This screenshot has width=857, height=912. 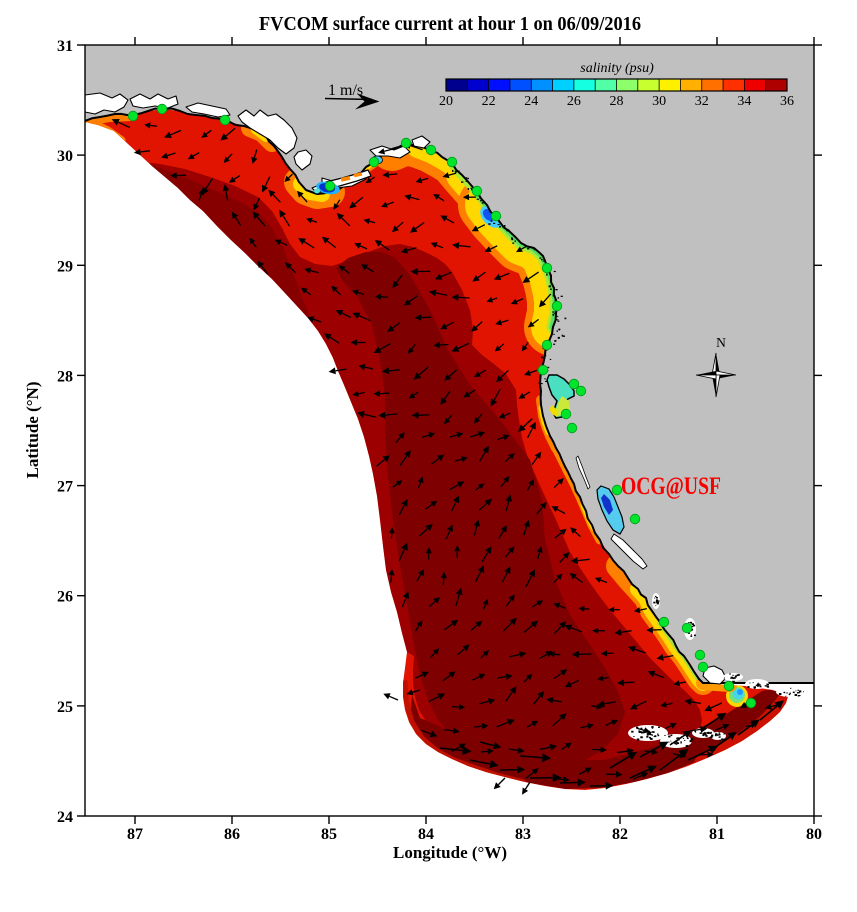 I want to click on svg-text: 86, so click(x=232, y=834).